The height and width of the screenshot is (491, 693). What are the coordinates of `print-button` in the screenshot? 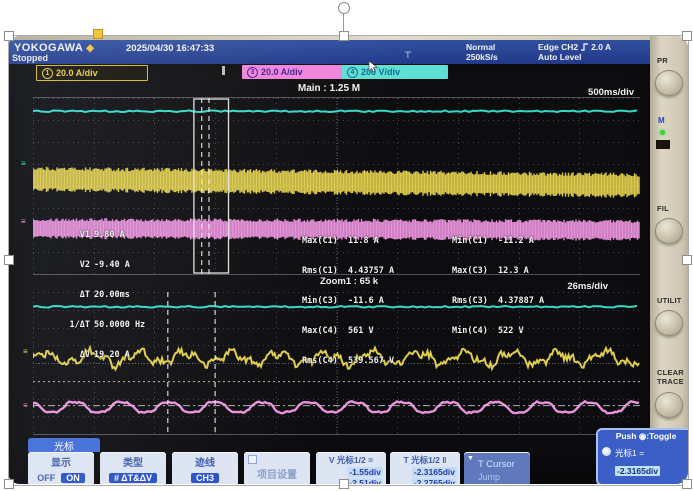 It's located at (669, 83).